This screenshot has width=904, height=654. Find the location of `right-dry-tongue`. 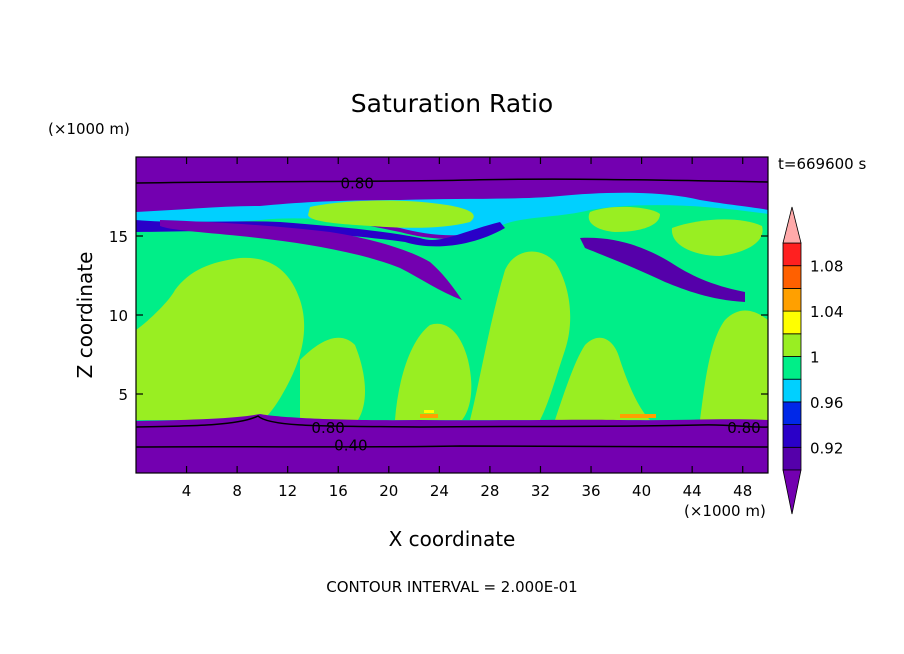

right-dry-tongue is located at coordinates (662, 269).